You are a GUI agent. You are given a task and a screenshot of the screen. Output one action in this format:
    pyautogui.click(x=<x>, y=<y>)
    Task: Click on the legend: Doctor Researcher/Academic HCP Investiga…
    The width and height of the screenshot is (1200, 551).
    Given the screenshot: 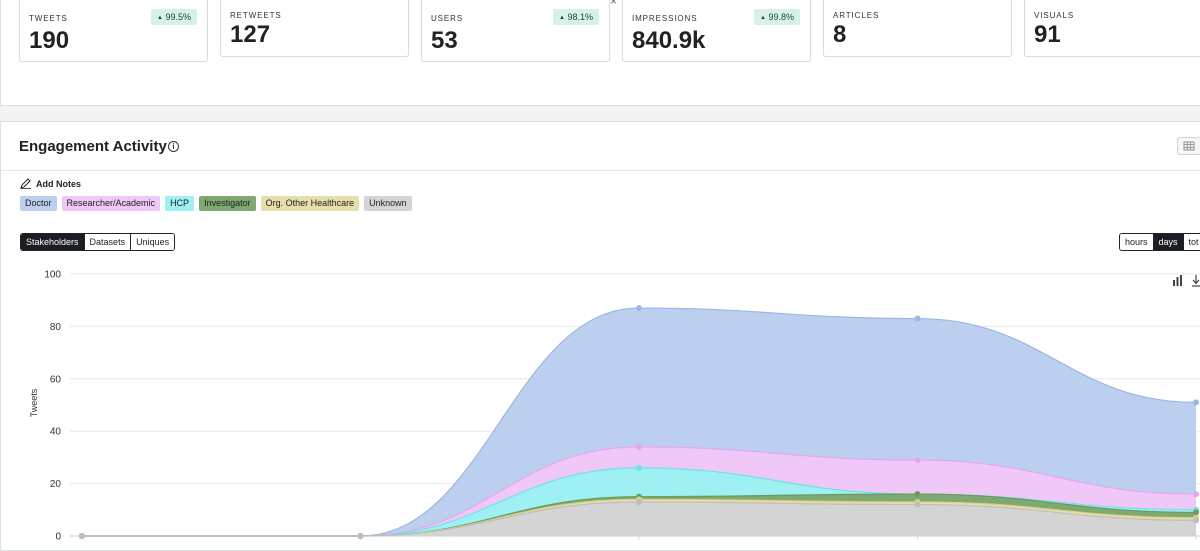 What is the action you would take?
    pyautogui.click(x=216, y=203)
    